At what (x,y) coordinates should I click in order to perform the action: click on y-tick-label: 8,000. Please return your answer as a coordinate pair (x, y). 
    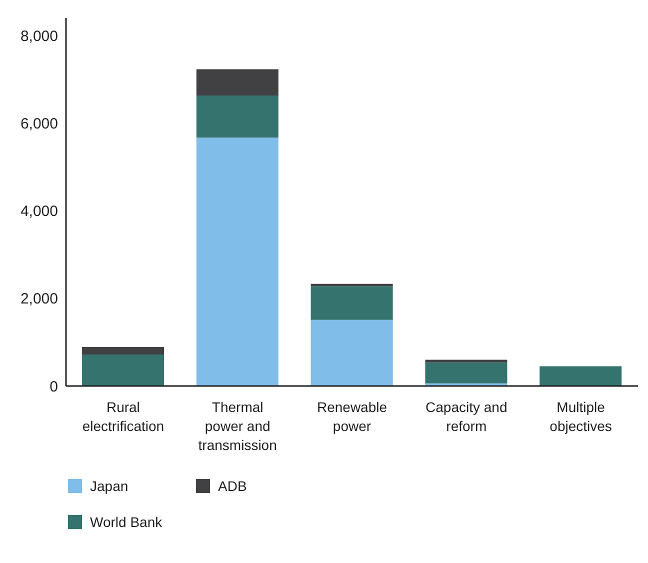
    Looking at the image, I should click on (39, 36).